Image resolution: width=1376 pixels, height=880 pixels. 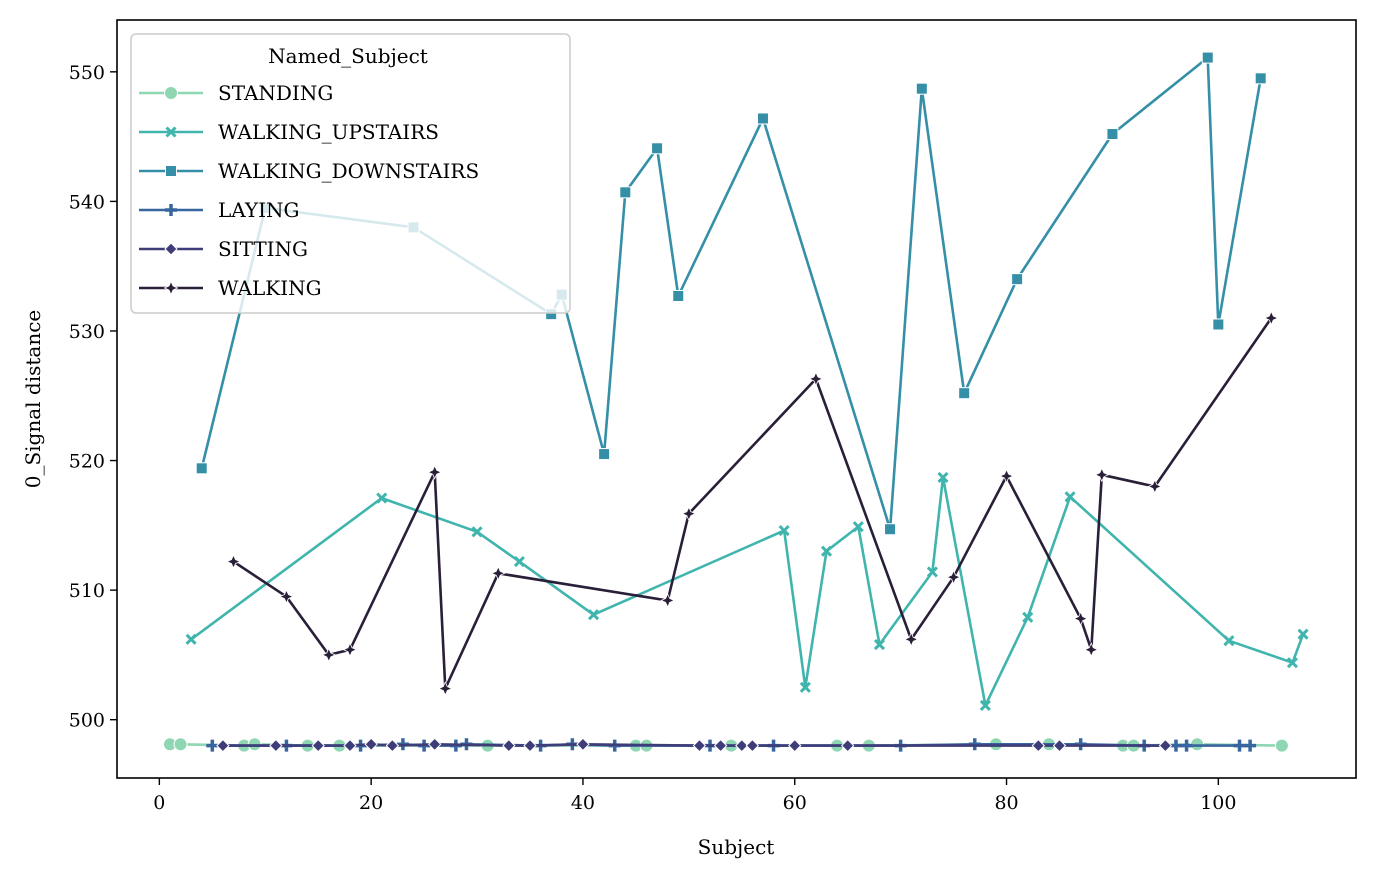 What do you see at coordinates (259, 210) in the screenshot?
I see `legend-label: LAYING` at bounding box center [259, 210].